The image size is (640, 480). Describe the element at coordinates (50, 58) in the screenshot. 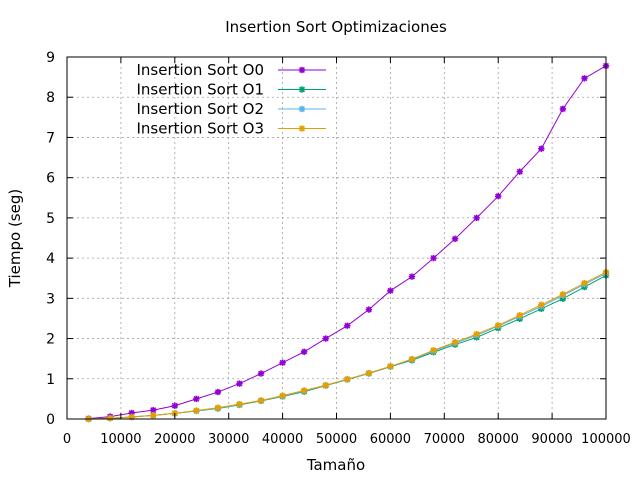

I see `y-tick-label: 9` at that location.